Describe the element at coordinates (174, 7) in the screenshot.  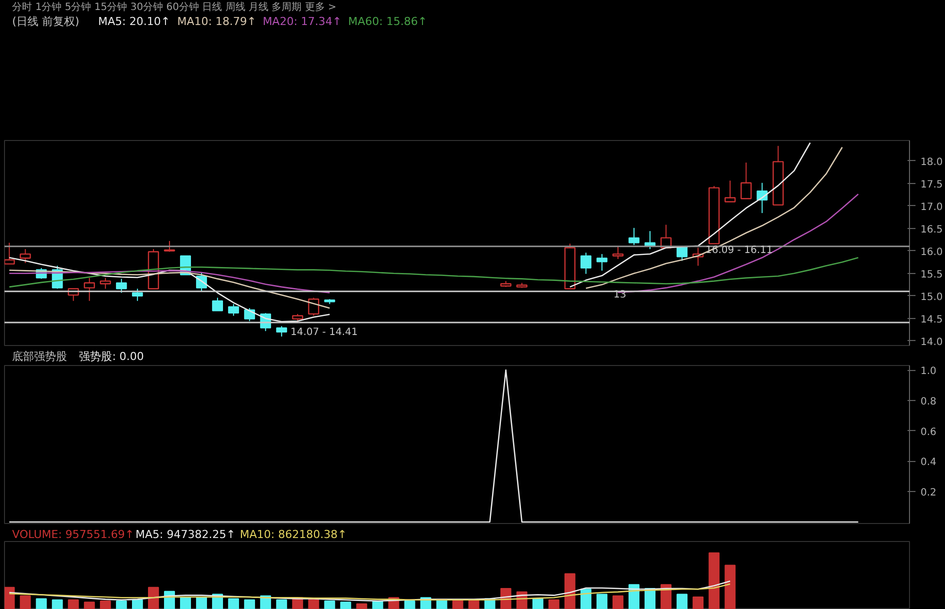
I see `text: 分时 1分钟 5分钟 15分钟 30分钟 60分钟 日线 周线 月线 多周期 更多 >` at that location.